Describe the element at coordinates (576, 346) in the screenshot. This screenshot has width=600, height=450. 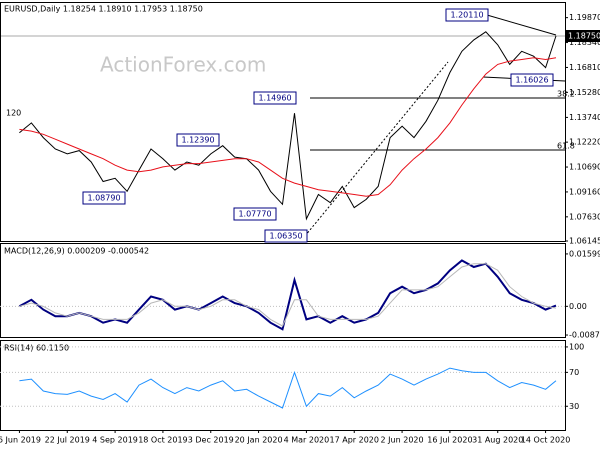
I see `y-tick-label: 100` at that location.